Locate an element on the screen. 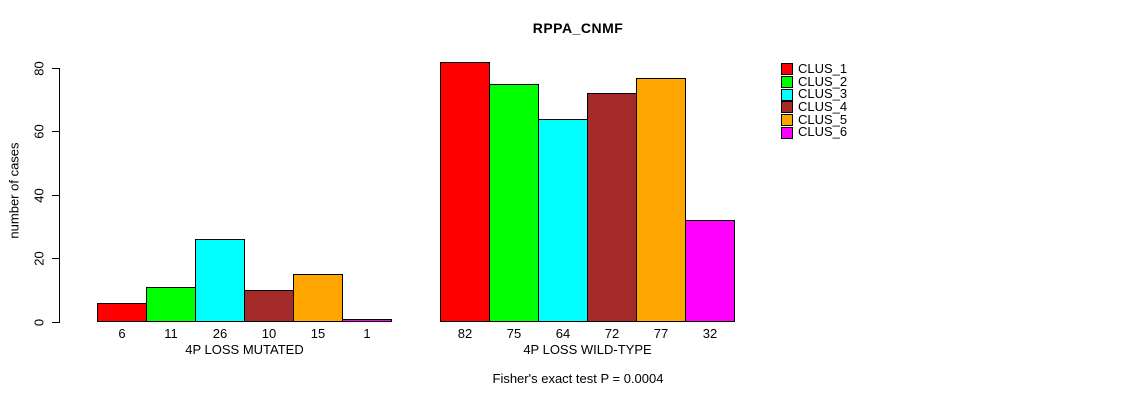  bar-value-label: 72 is located at coordinates (612, 333).